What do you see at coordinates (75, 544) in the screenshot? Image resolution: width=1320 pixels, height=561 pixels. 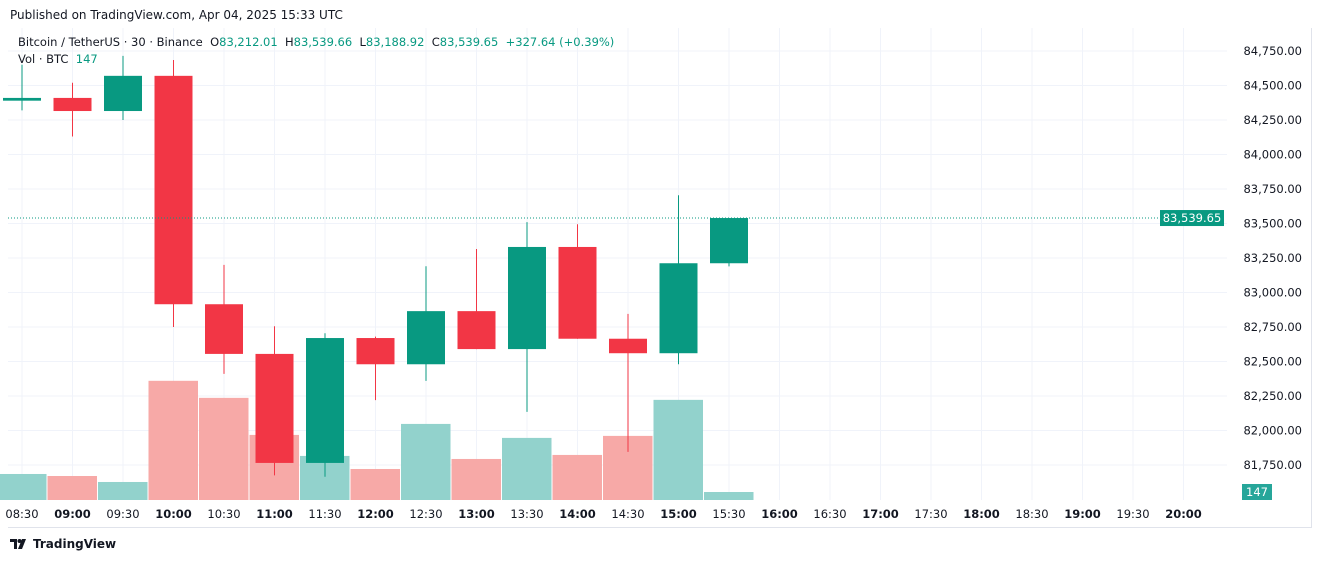 I see `tradingview-logo-text: TradingView` at bounding box center [75, 544].